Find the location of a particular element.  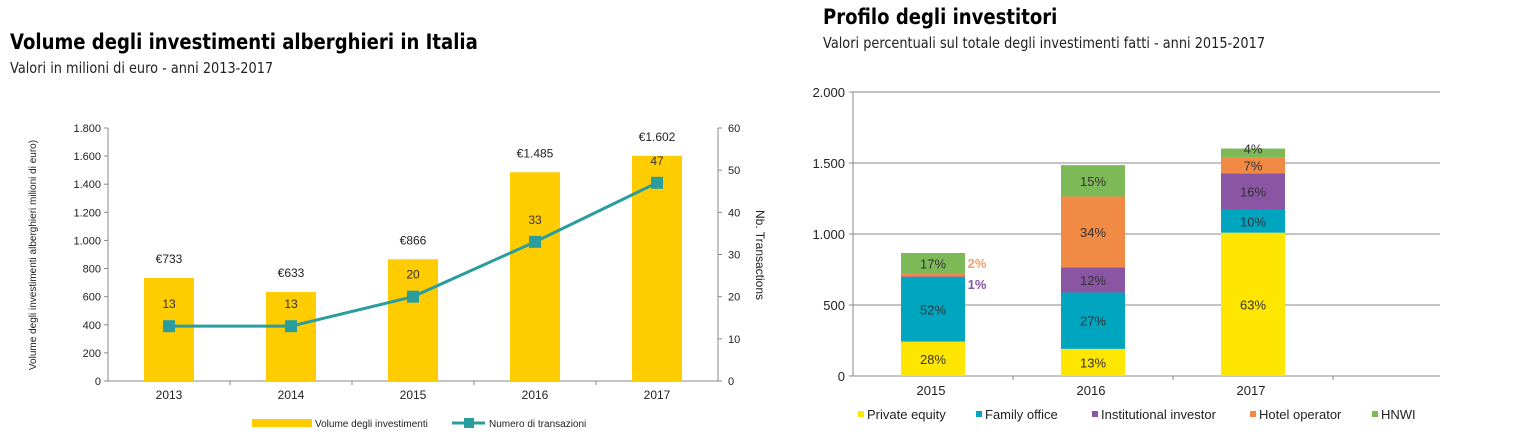

segment-hotel-operator-2017 is located at coordinates (1253, 165).